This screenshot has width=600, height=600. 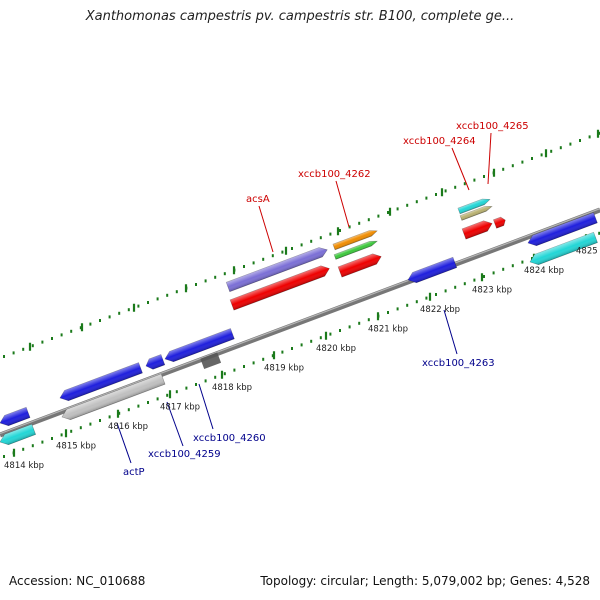 I want to click on gene-label: xccb100_4265, so click(x=492, y=126).